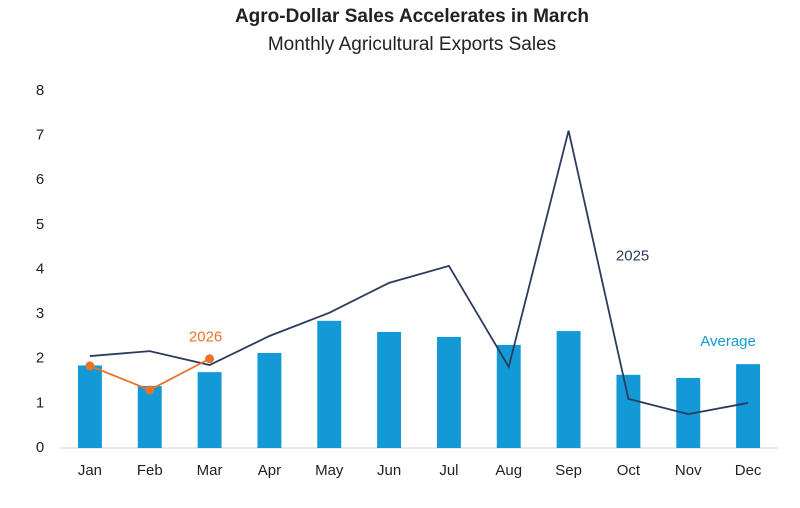  Describe the element at coordinates (40, 268) in the screenshot. I see `y-tick-label: 4` at that location.